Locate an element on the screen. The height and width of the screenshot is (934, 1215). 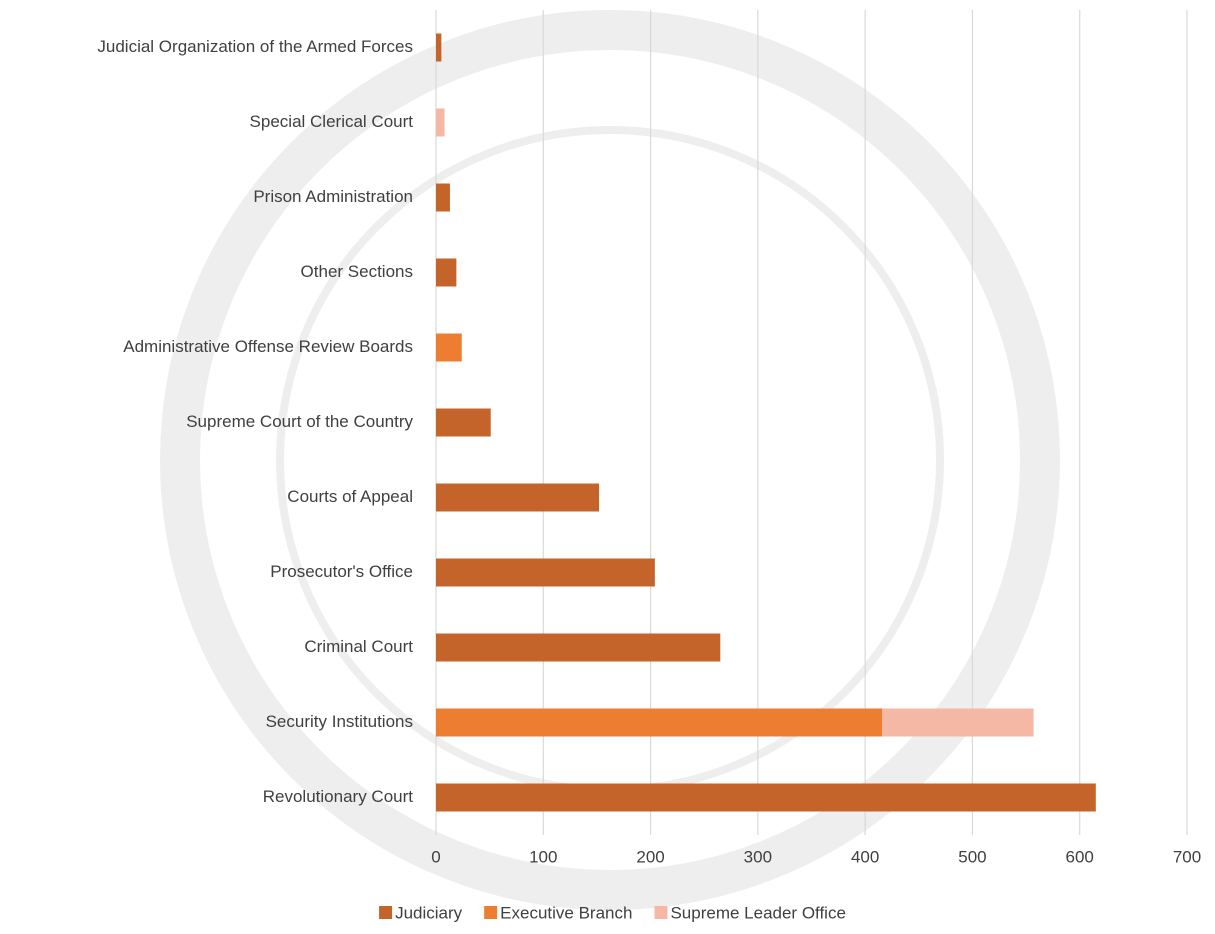
y-tick-label: Administrative Offense Review Boards is located at coordinates (268, 346).